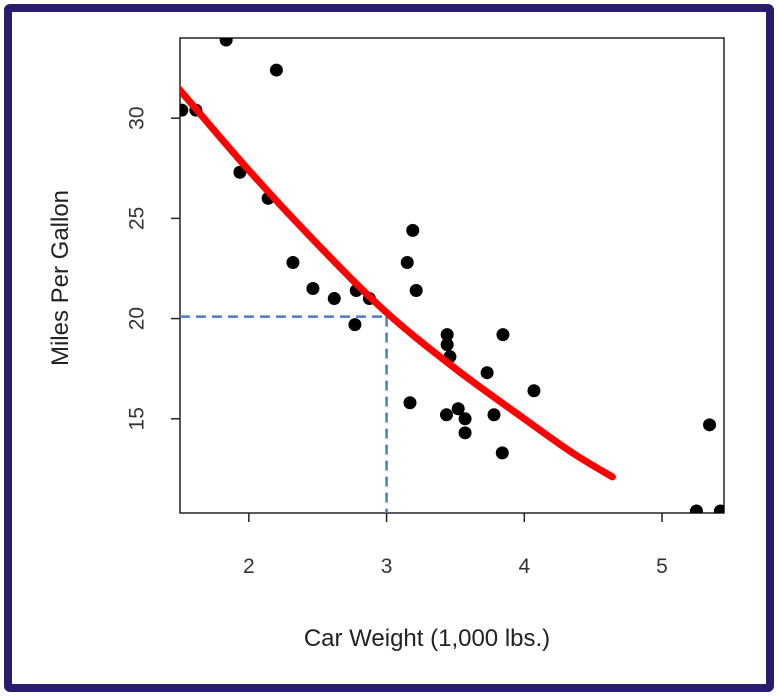  Describe the element at coordinates (136, 318) in the screenshot. I see `y-tick-label: 20` at that location.